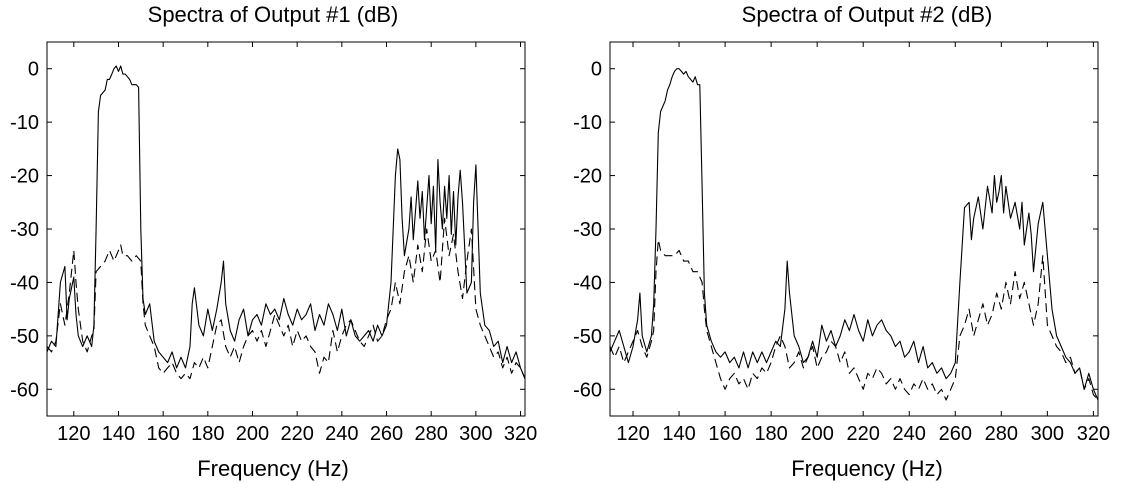  What do you see at coordinates (816, 434) in the screenshot?
I see `chart-2-x-tick-label: 200` at bounding box center [816, 434].